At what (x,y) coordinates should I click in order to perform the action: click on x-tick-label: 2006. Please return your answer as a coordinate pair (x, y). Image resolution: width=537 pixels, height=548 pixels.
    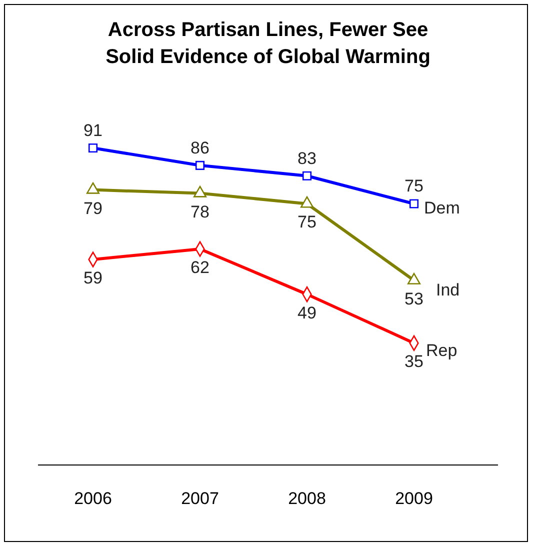
    Looking at the image, I should click on (93, 498).